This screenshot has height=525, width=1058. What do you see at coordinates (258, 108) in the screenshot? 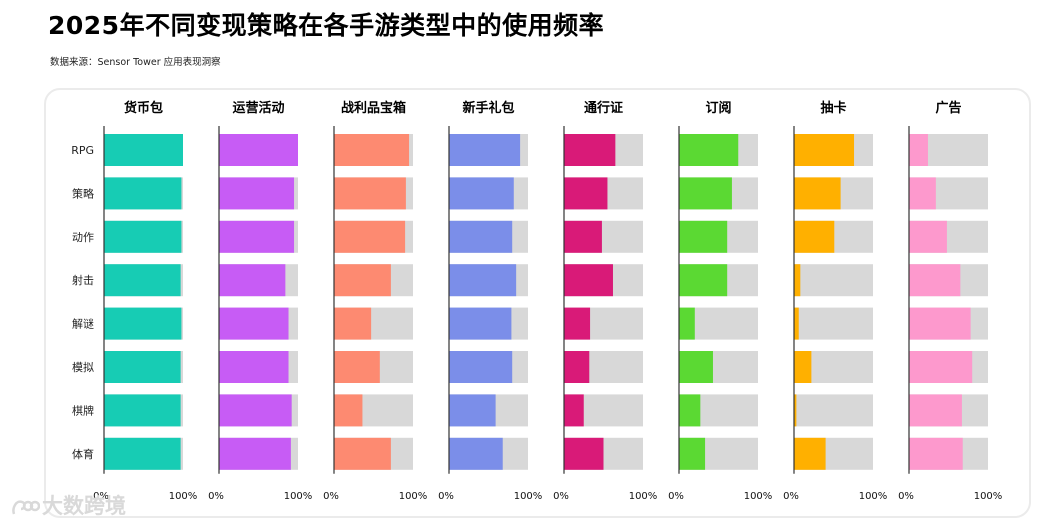
I see `series-header: 运营活动` at bounding box center [258, 108].